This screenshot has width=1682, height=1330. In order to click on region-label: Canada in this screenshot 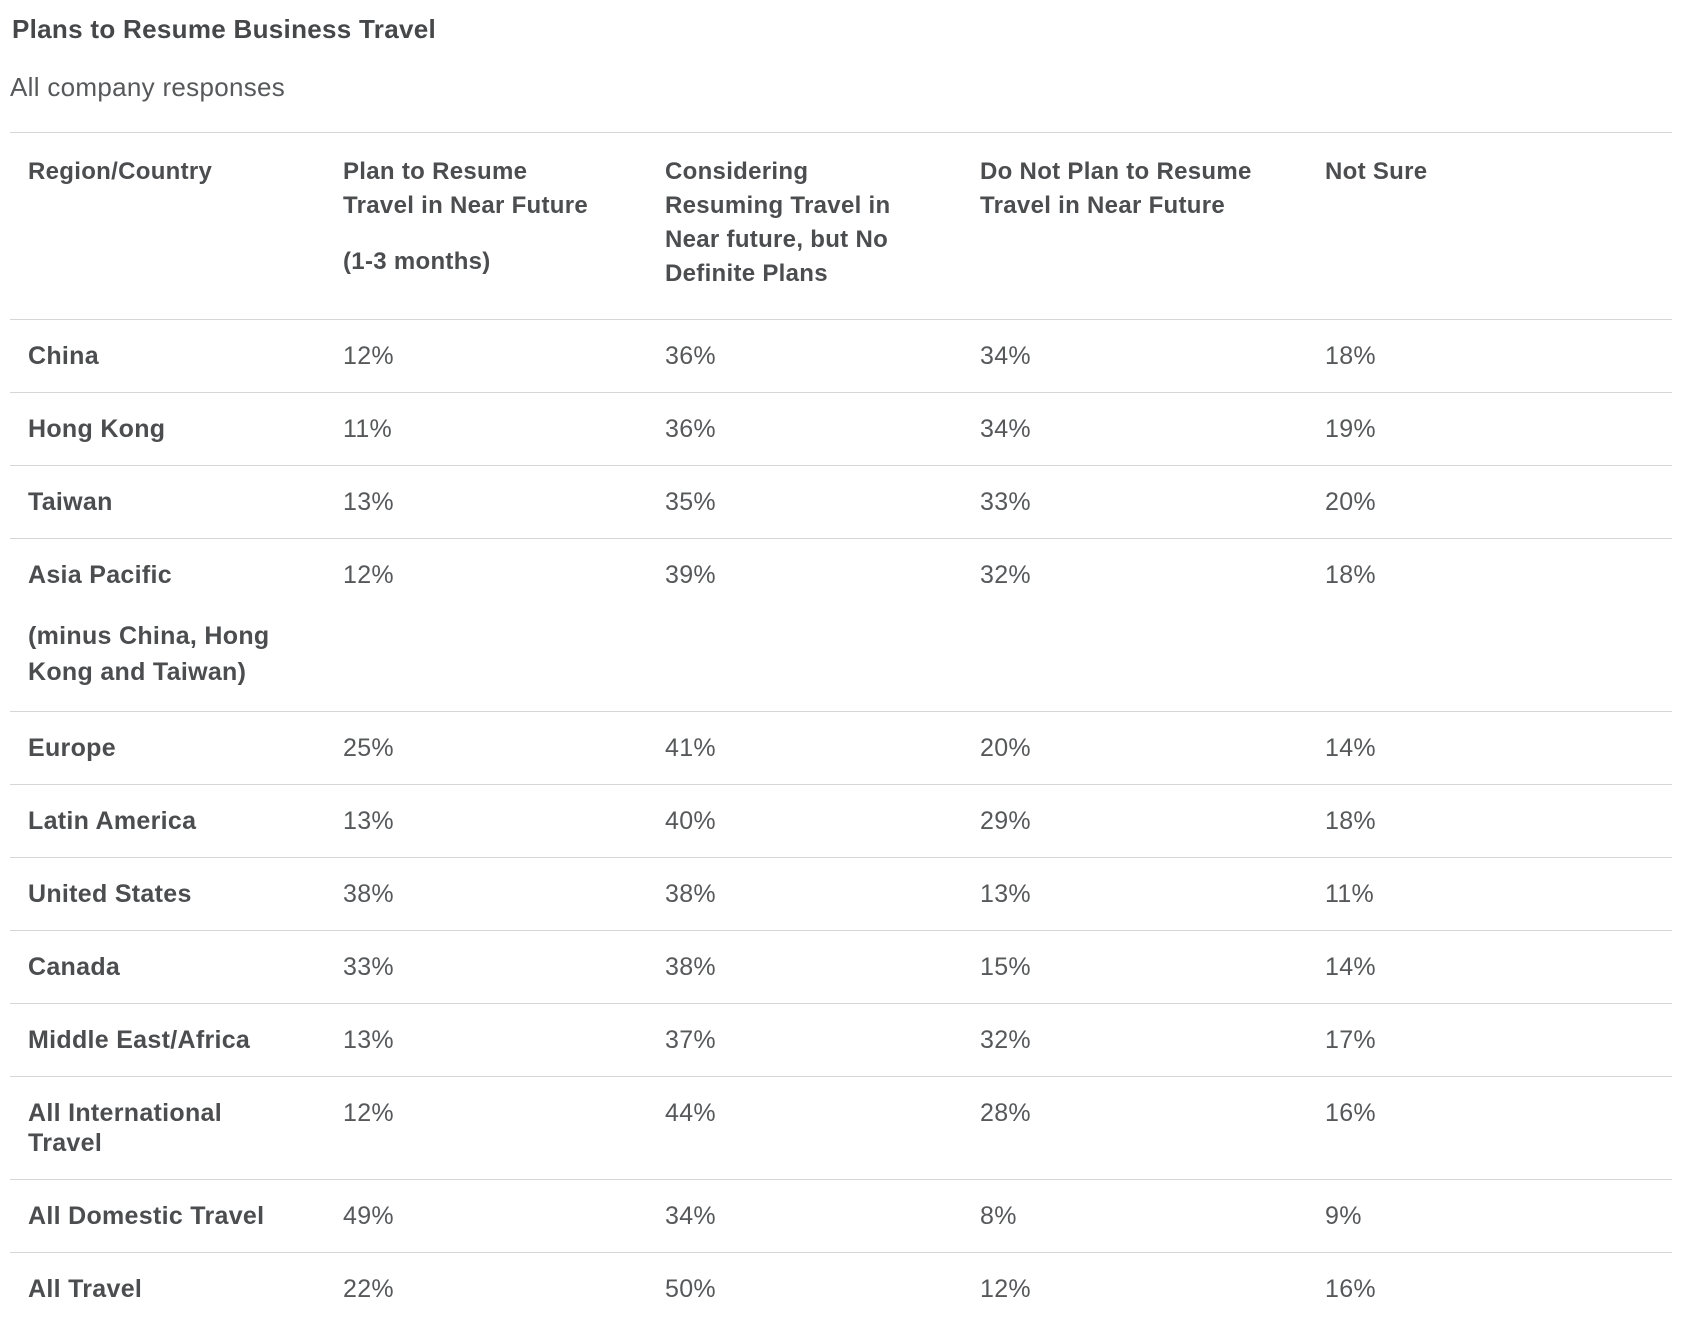, I will do `click(176, 967)`.